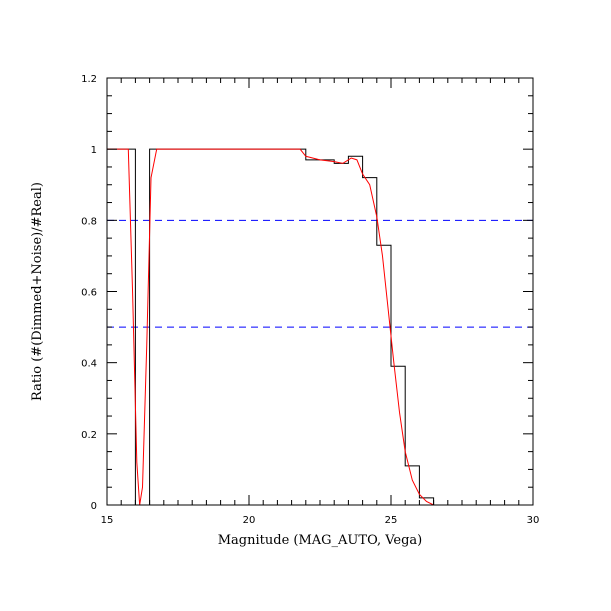  I want to click on y-tick-label: 0.8, so click(89, 221).